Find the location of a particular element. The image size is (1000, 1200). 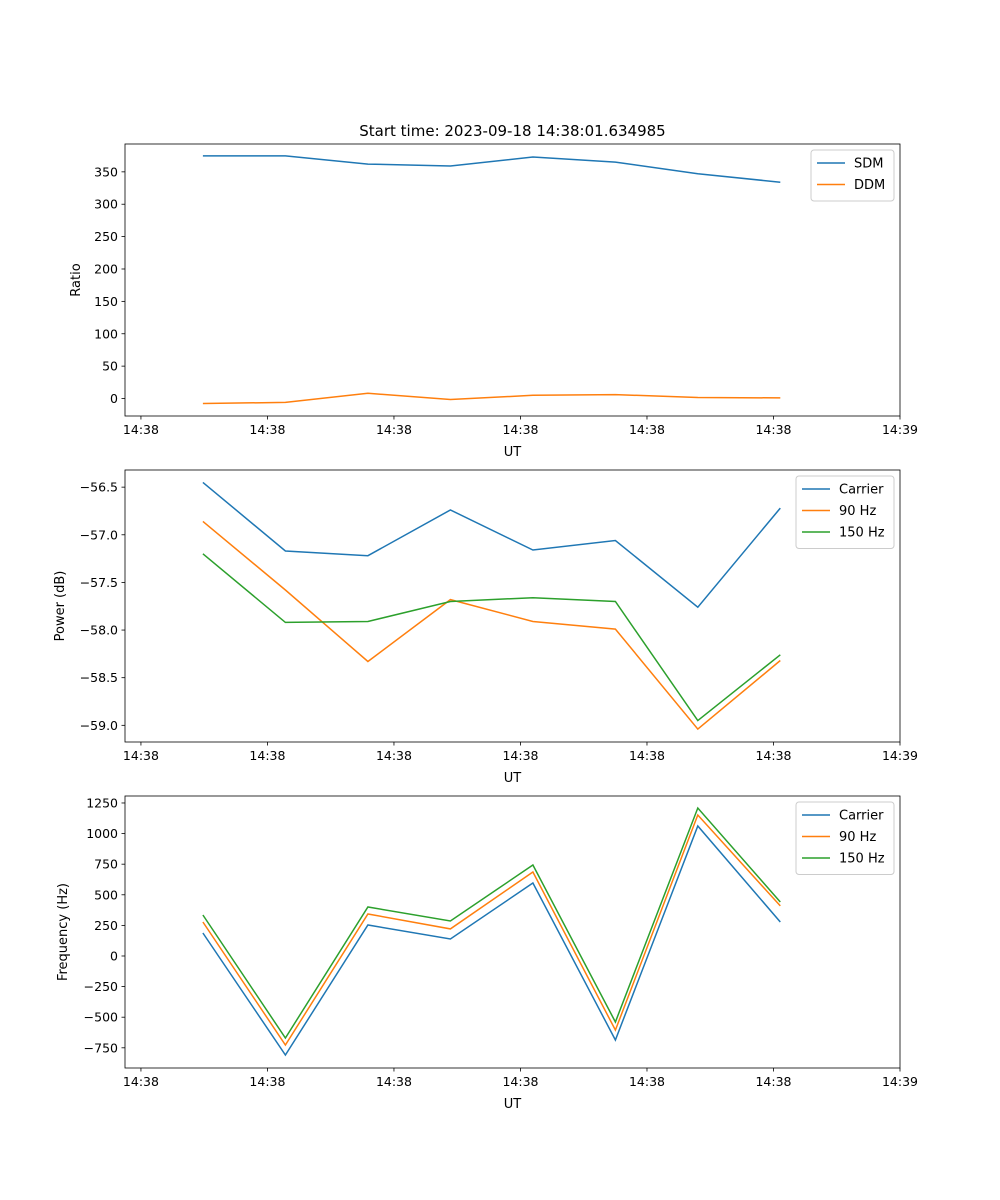

chart-title: Start time: 2023-09-18 14:38:01.634985 is located at coordinates (512, 131).